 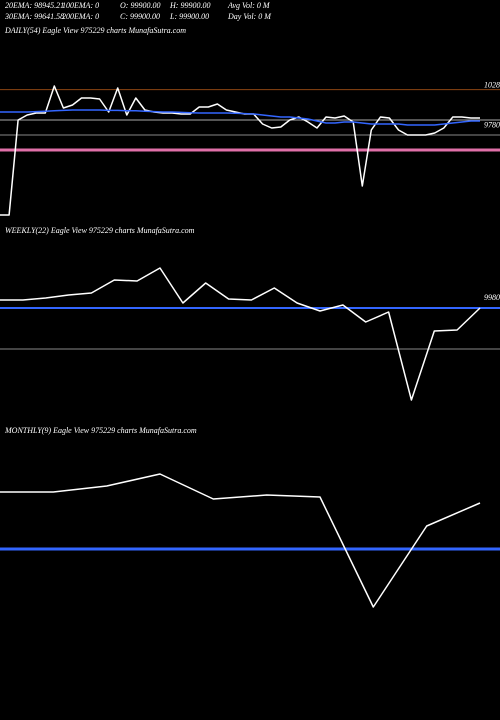 I want to click on header-field: Day Vol: 0 M, so click(x=249, y=16).